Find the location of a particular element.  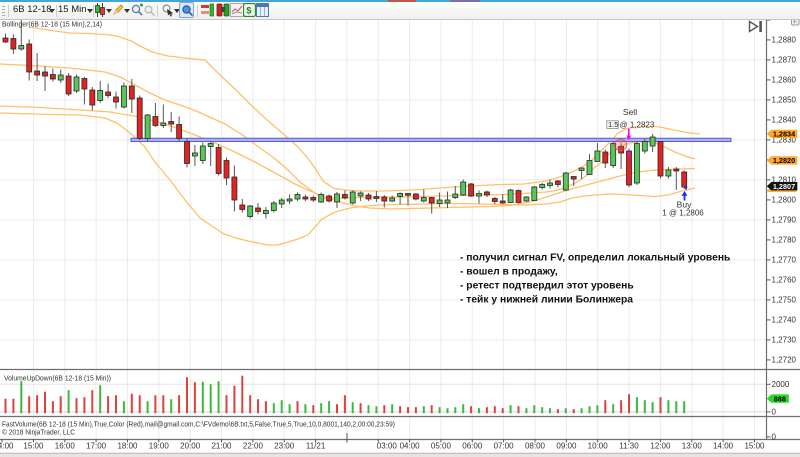

svg-text: 05:00 is located at coordinates (441, 446).